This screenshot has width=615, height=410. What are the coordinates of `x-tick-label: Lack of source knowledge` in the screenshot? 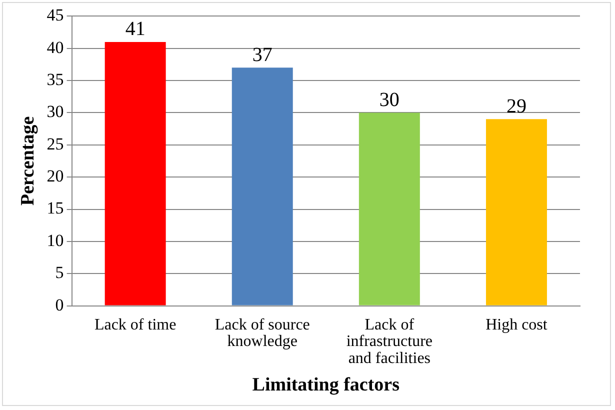 It's located at (262, 333).